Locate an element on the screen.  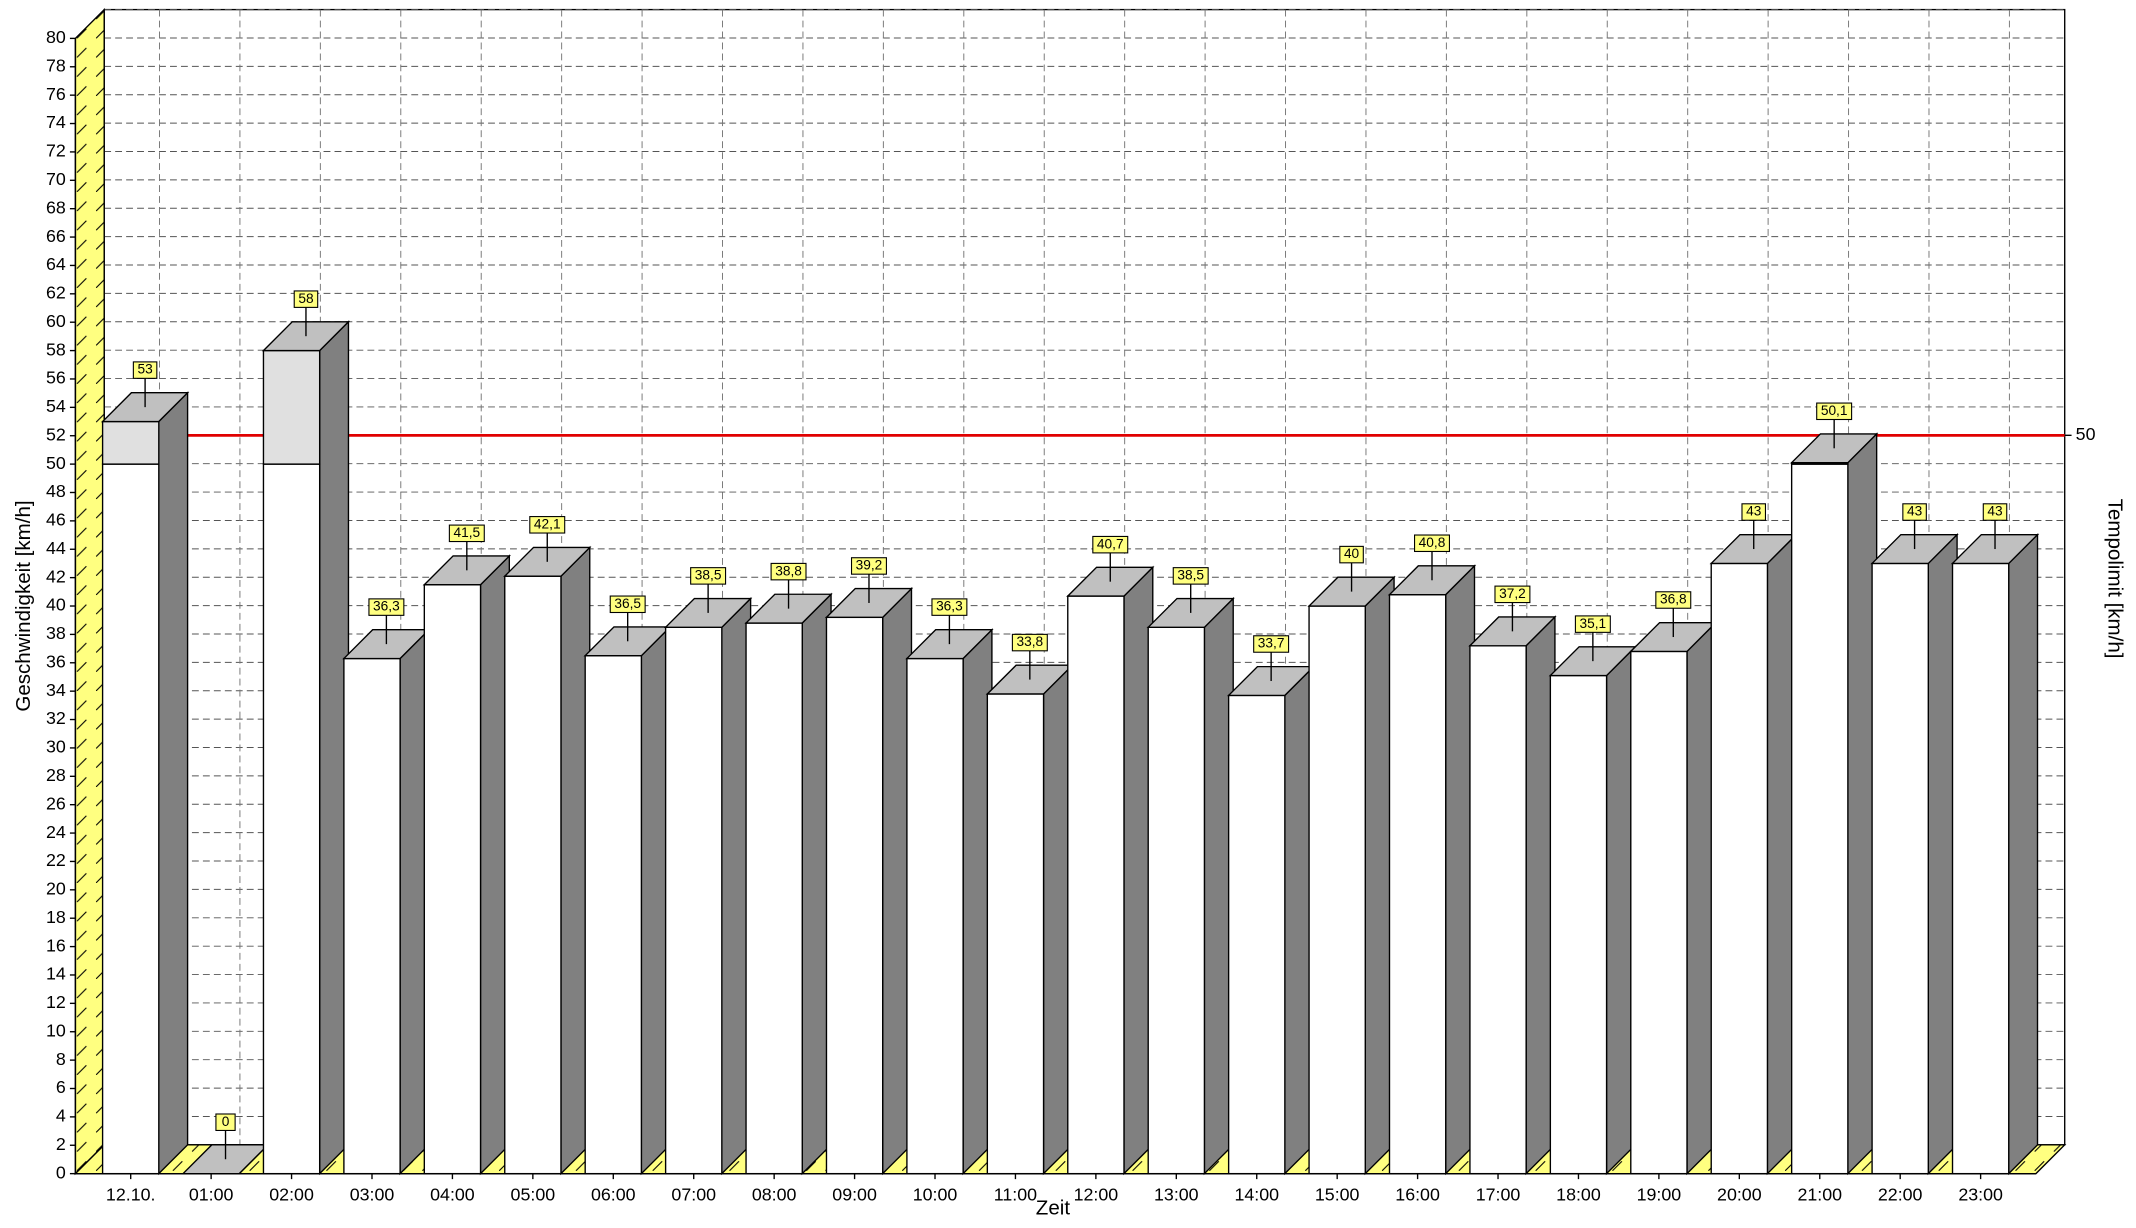
value-label: 40 is located at coordinates (1352, 553).